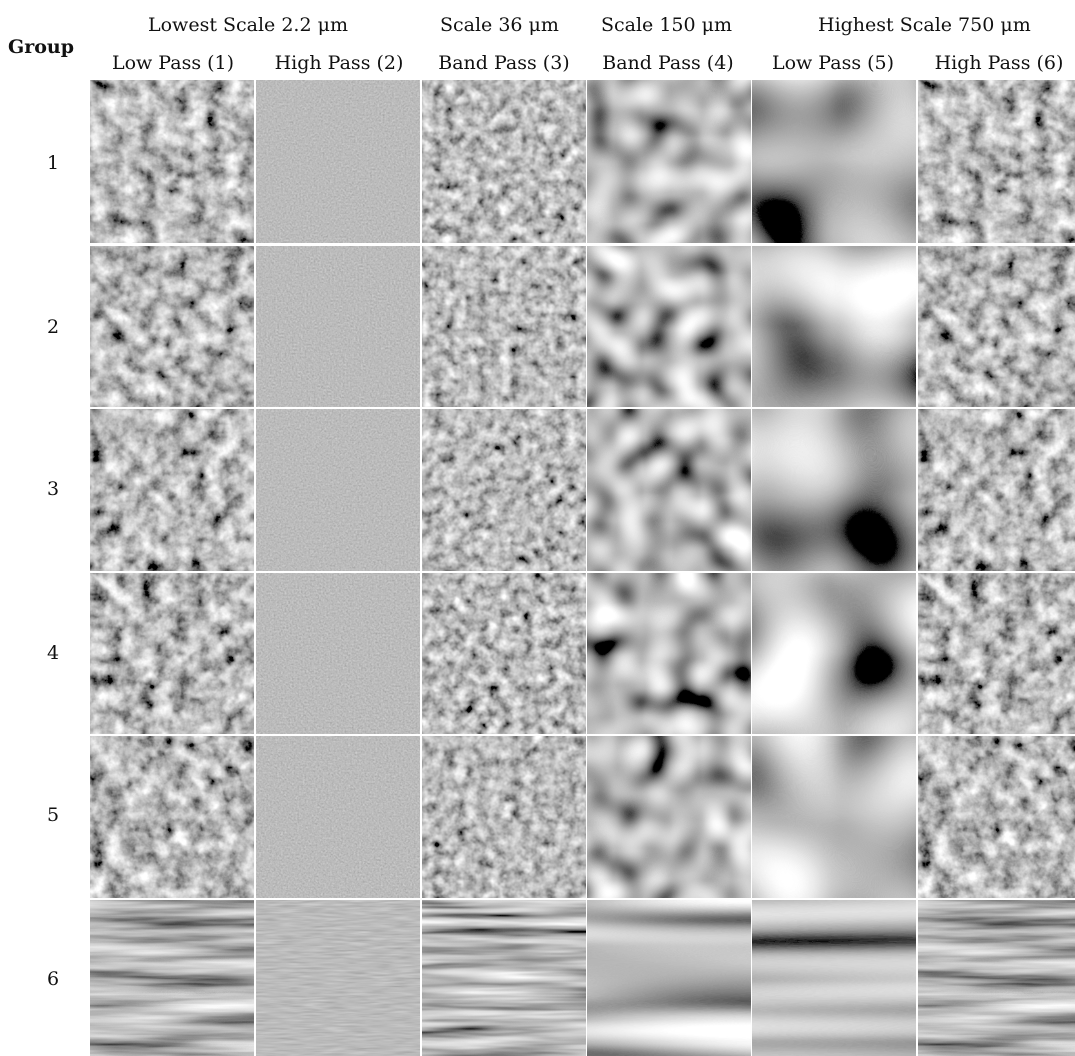  I want to click on row-label-6: 6, so click(53, 979).